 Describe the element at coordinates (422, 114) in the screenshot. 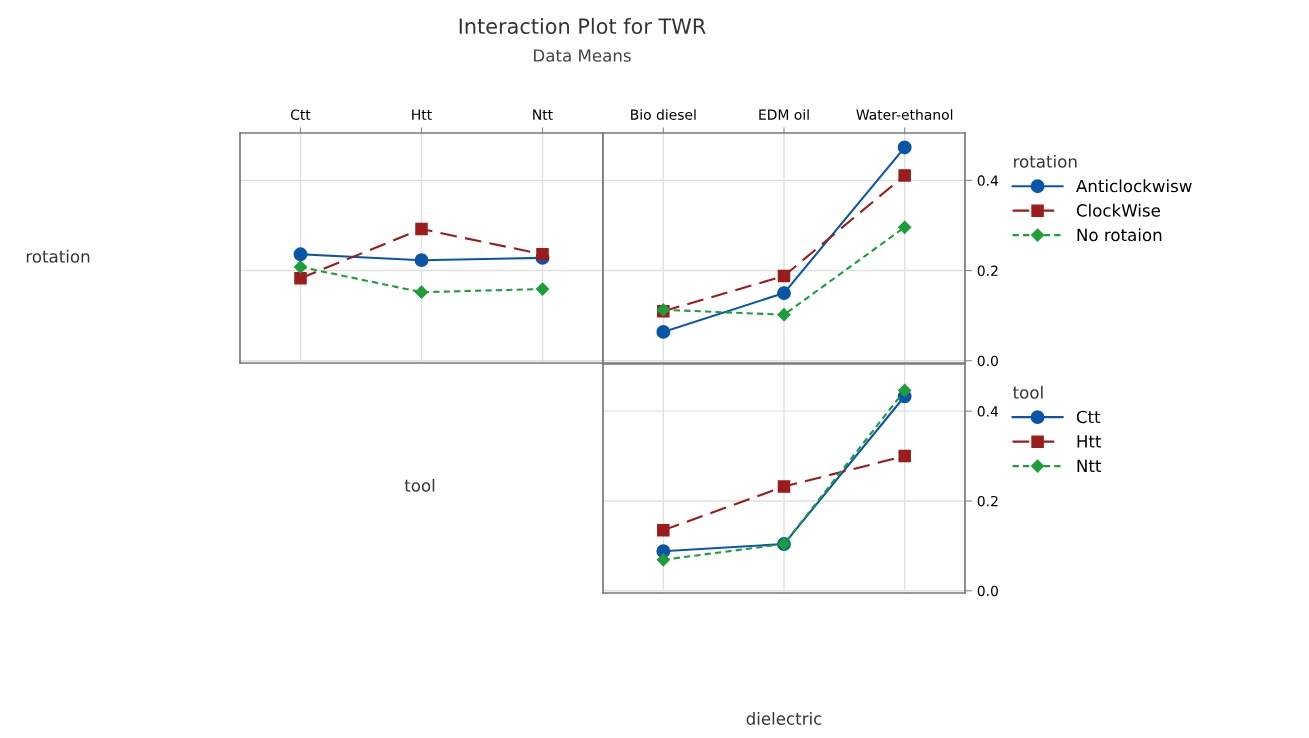

I see `x-tick-label: Htt` at that location.